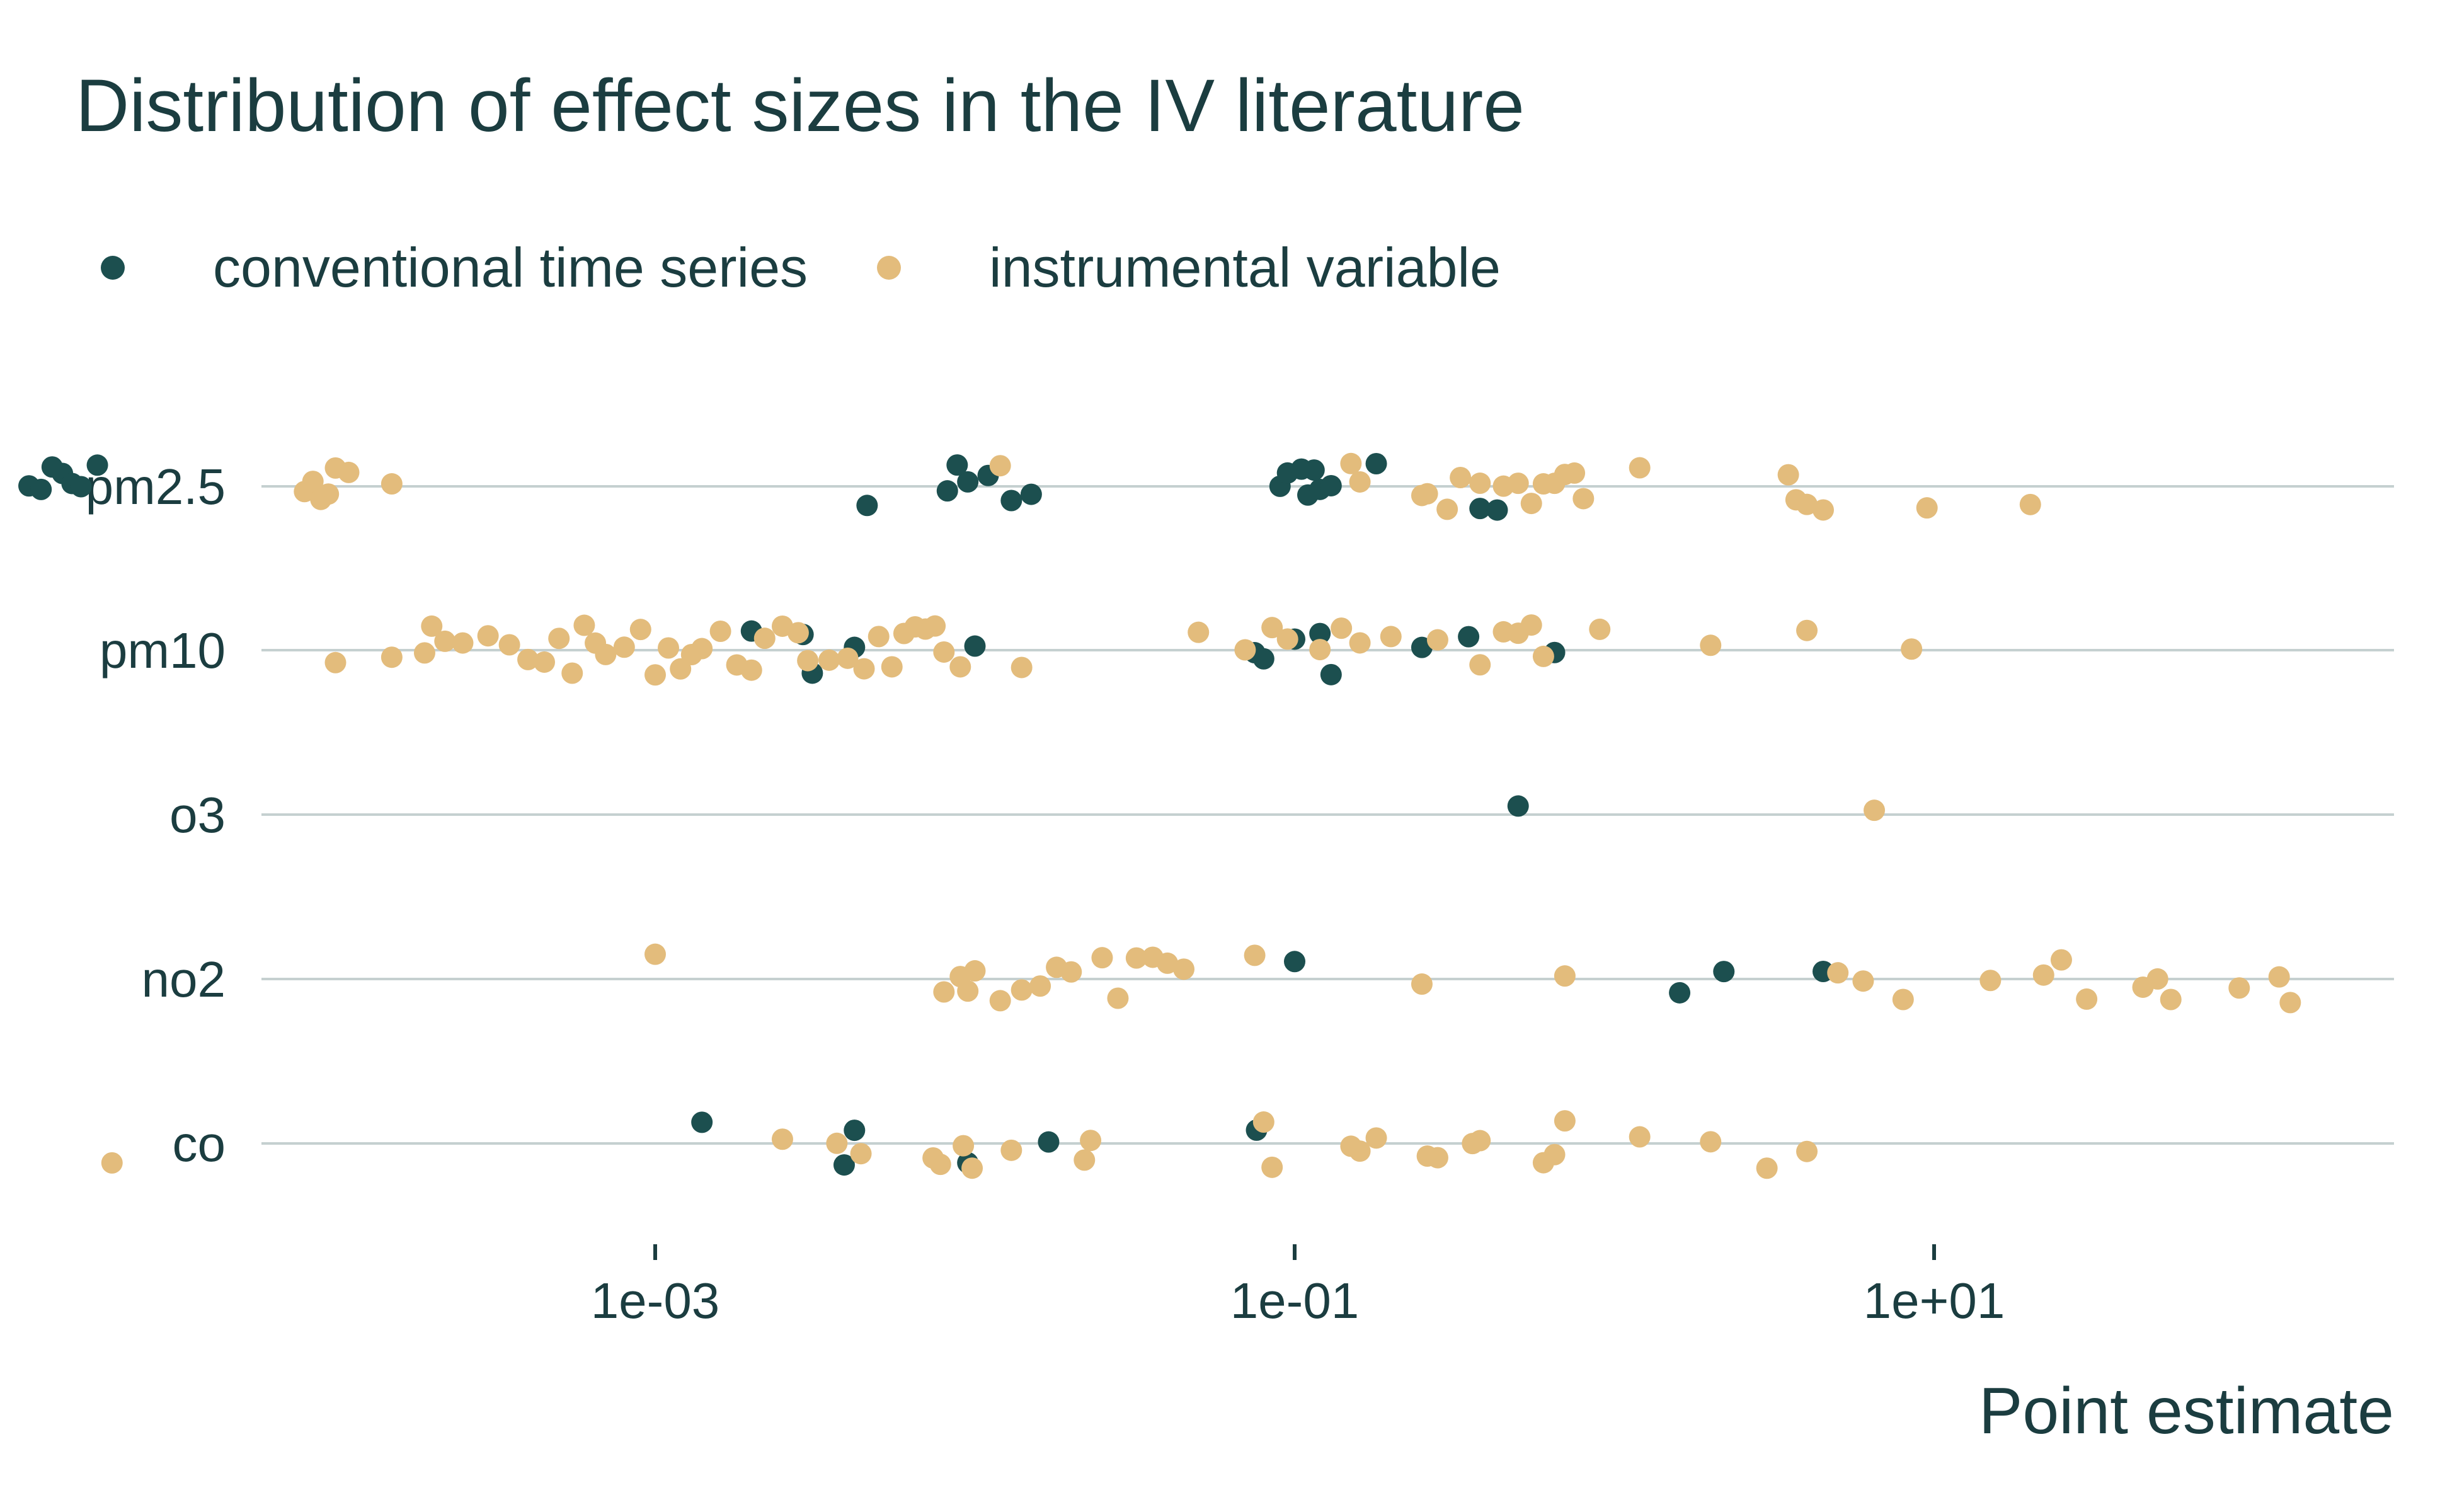  Describe the element at coordinates (199, 1144) in the screenshot. I see `y-tick-label-co: co` at that location.